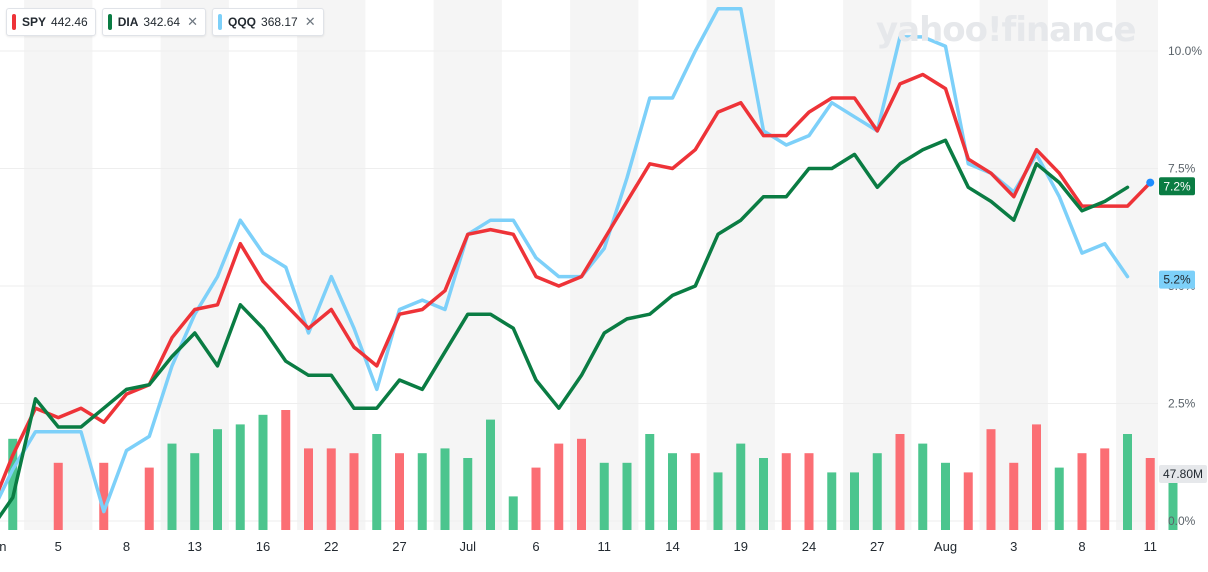  Describe the element at coordinates (535, 546) in the screenshot. I see `x-tick-label: 6` at that location.